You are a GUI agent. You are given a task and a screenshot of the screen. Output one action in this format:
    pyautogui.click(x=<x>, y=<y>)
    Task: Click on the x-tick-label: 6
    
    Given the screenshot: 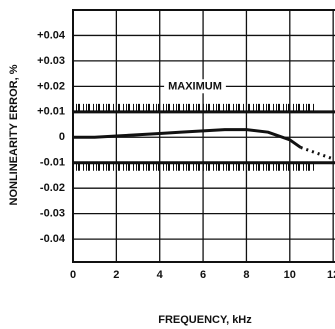 What is the action you would take?
    pyautogui.click(x=203, y=275)
    